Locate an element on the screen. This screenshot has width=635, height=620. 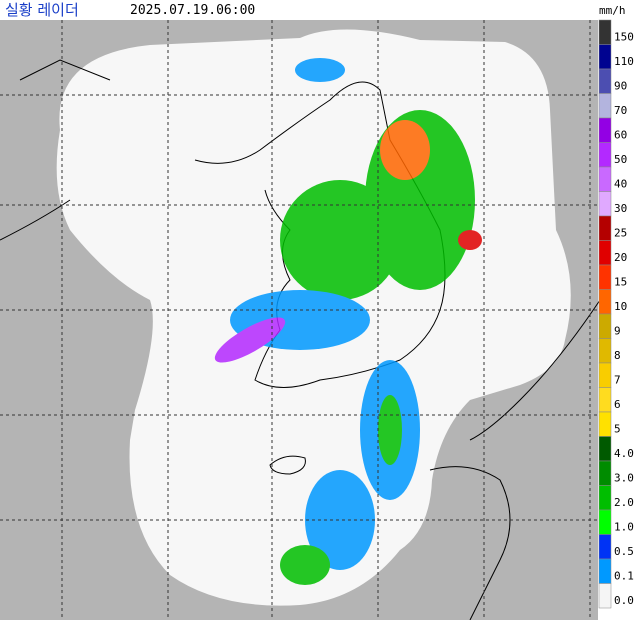
legend-label: 7 is located at coordinates (617, 380).